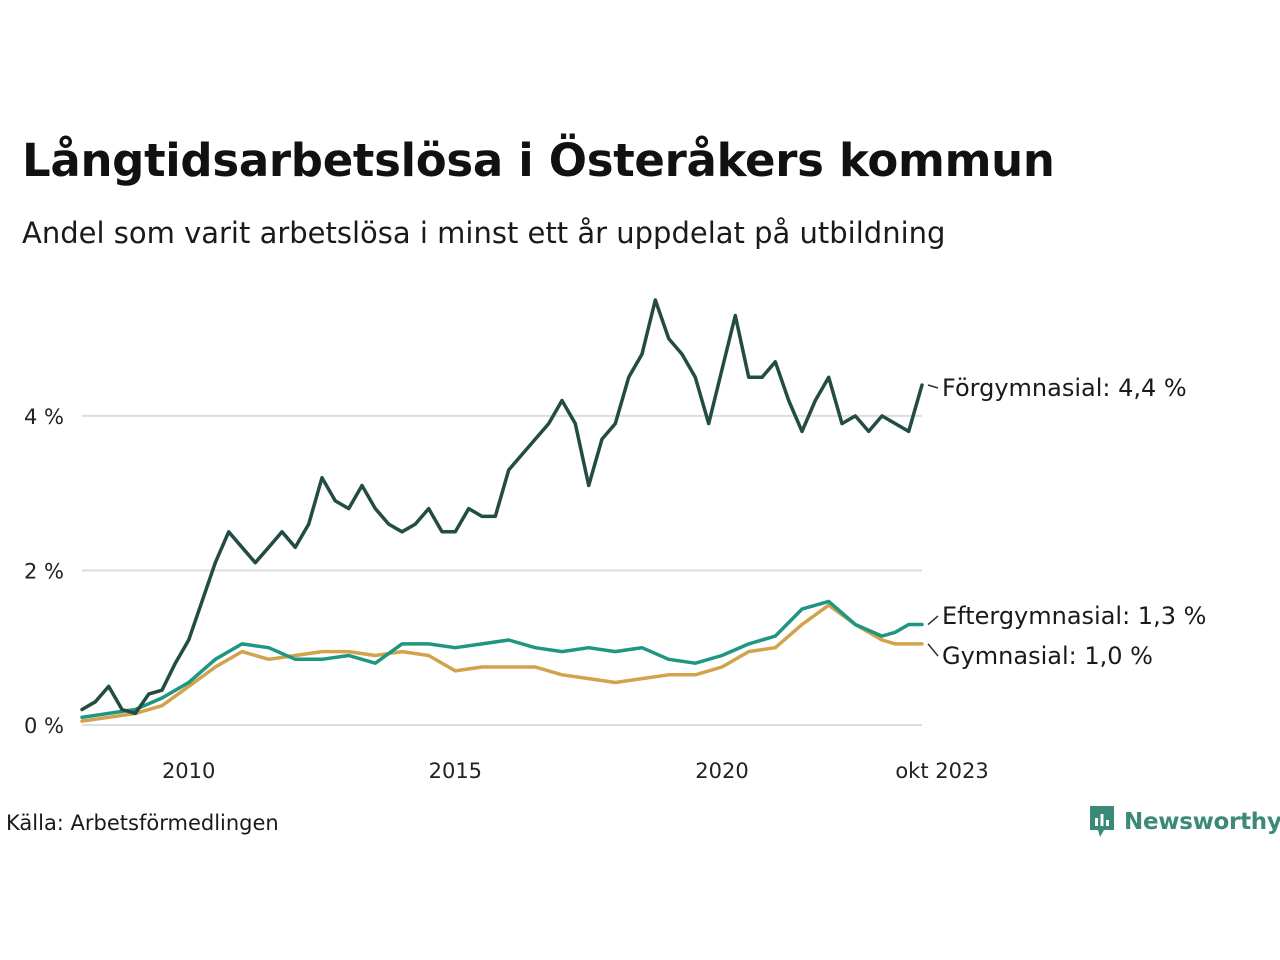 The width and height of the screenshot is (1280, 960). Describe the element at coordinates (1074, 616) in the screenshot. I see `end-label-eftergymnasial: Eftergymnasial: 1,3 %` at that location.